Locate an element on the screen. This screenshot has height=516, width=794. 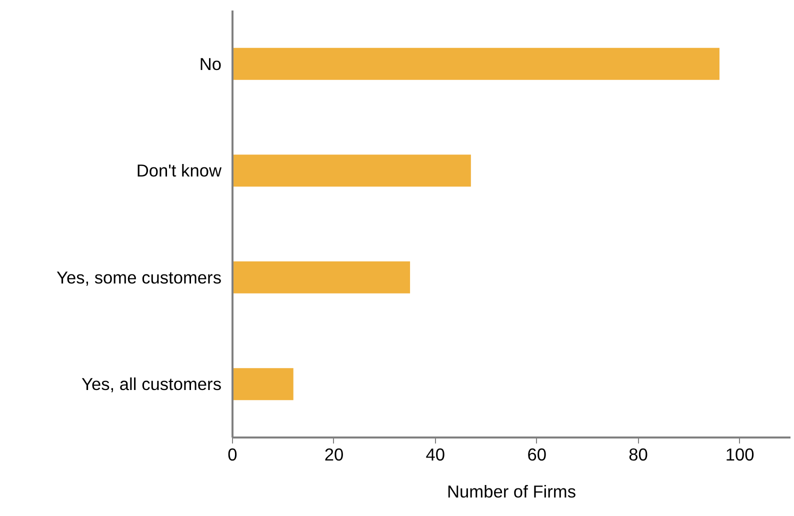
y-tick-label: Yes, all customers is located at coordinates (152, 384).